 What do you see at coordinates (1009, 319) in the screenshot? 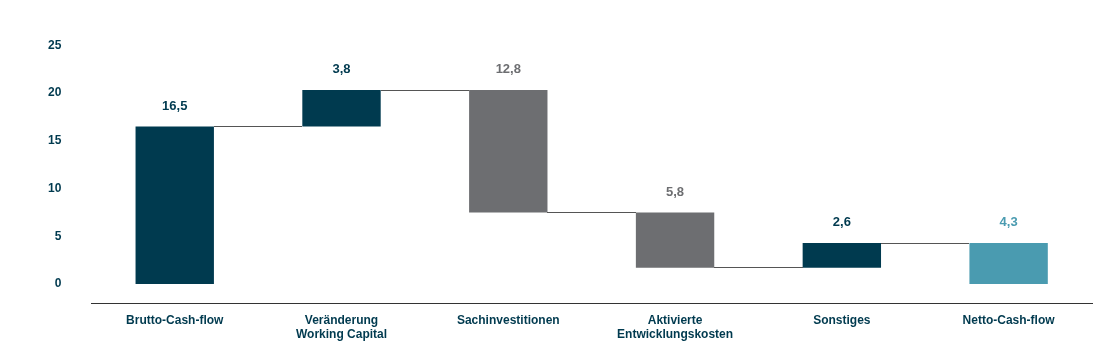
I see `x-tick-label: Netto-Cash-flow` at bounding box center [1009, 319].